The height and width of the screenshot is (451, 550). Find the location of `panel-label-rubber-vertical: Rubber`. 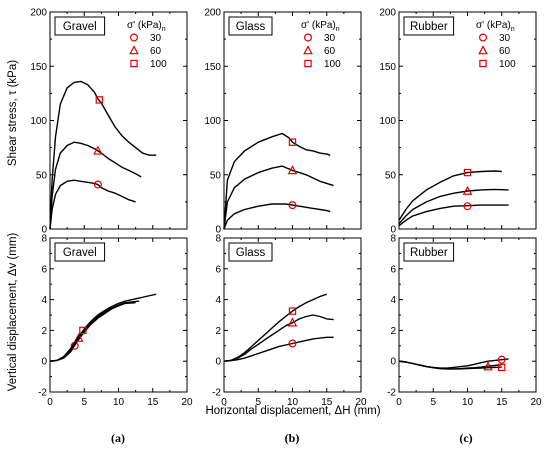

panel-label-rubber-vertical: Rubber is located at coordinates (429, 252).